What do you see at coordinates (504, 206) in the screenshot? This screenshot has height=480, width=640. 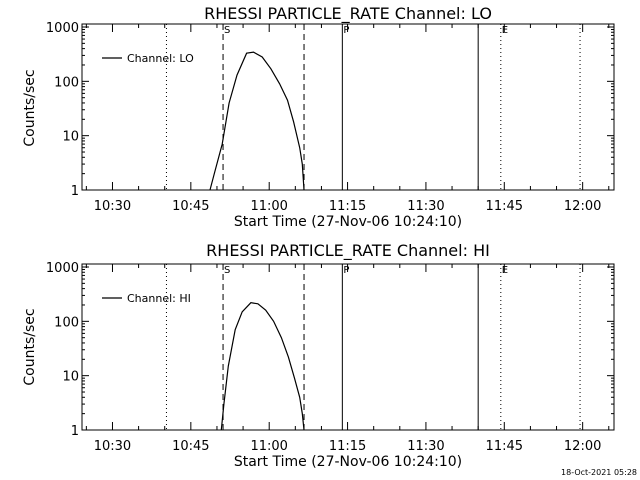 I see `panel-1-x-tick-label-5: 11:45` at bounding box center [504, 206].